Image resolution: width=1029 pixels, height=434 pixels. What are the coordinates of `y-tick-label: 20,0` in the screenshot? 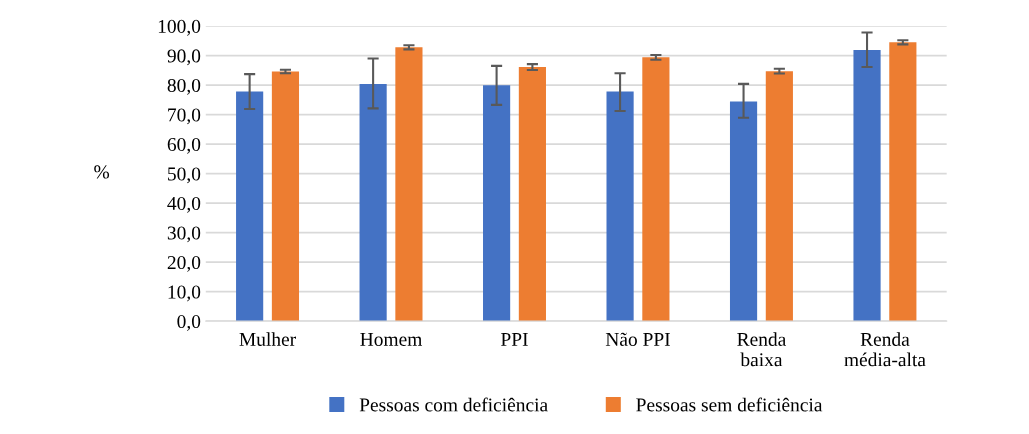 It's located at (184, 263).